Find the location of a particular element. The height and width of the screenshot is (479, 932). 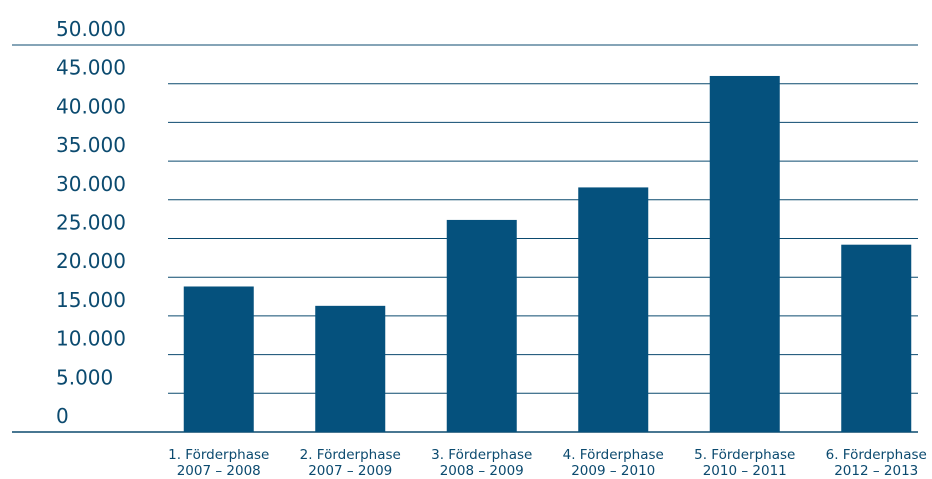

category-label-phase: 2. Förderphase is located at coordinates (350, 455).